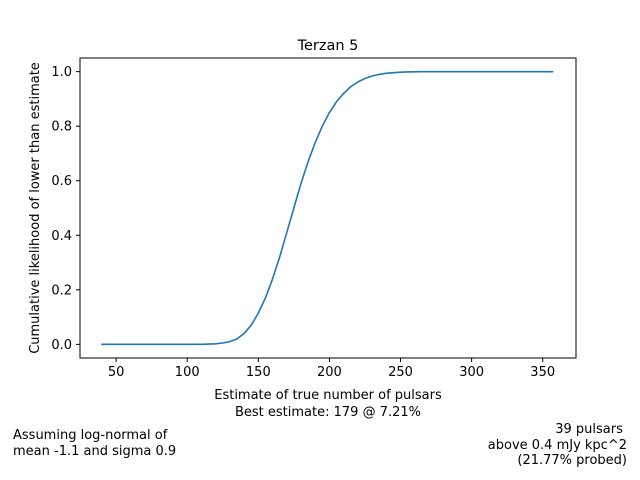 The height and width of the screenshot is (480, 640). Describe the element at coordinates (187, 372) in the screenshot. I see `x-tick-label: 100` at that location.